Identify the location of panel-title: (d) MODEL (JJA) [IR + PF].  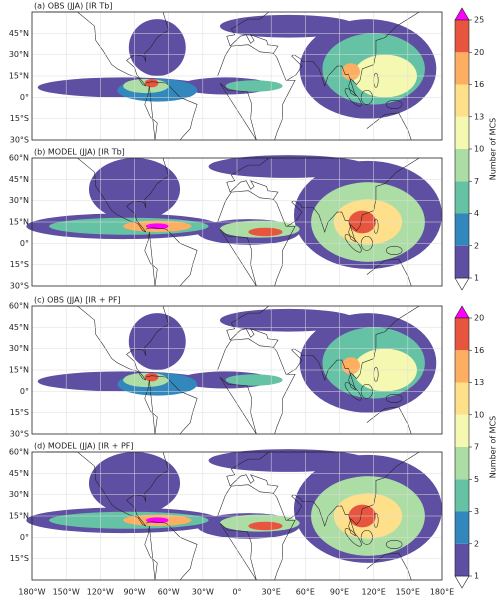
(84, 446).